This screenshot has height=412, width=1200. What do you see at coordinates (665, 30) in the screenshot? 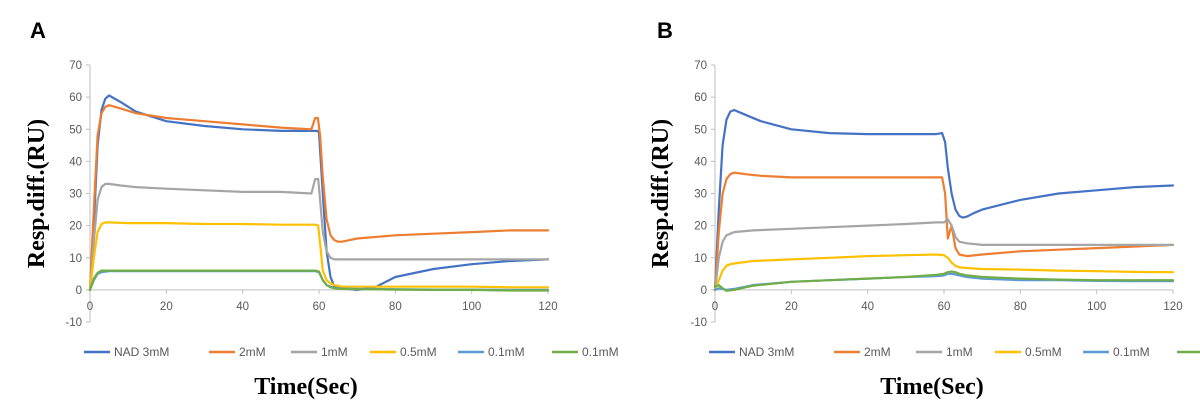
I see `panel-letter: B` at bounding box center [665, 30].